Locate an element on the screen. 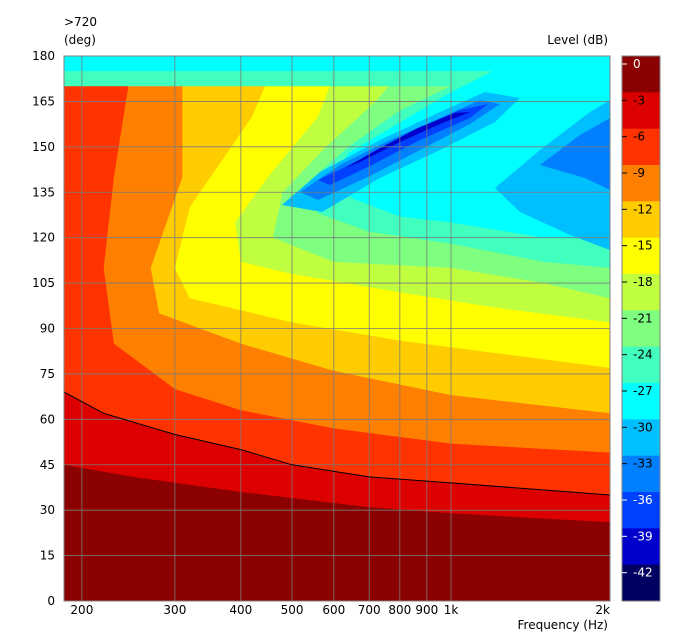  x-tick-label: 300 is located at coordinates (174, 610).